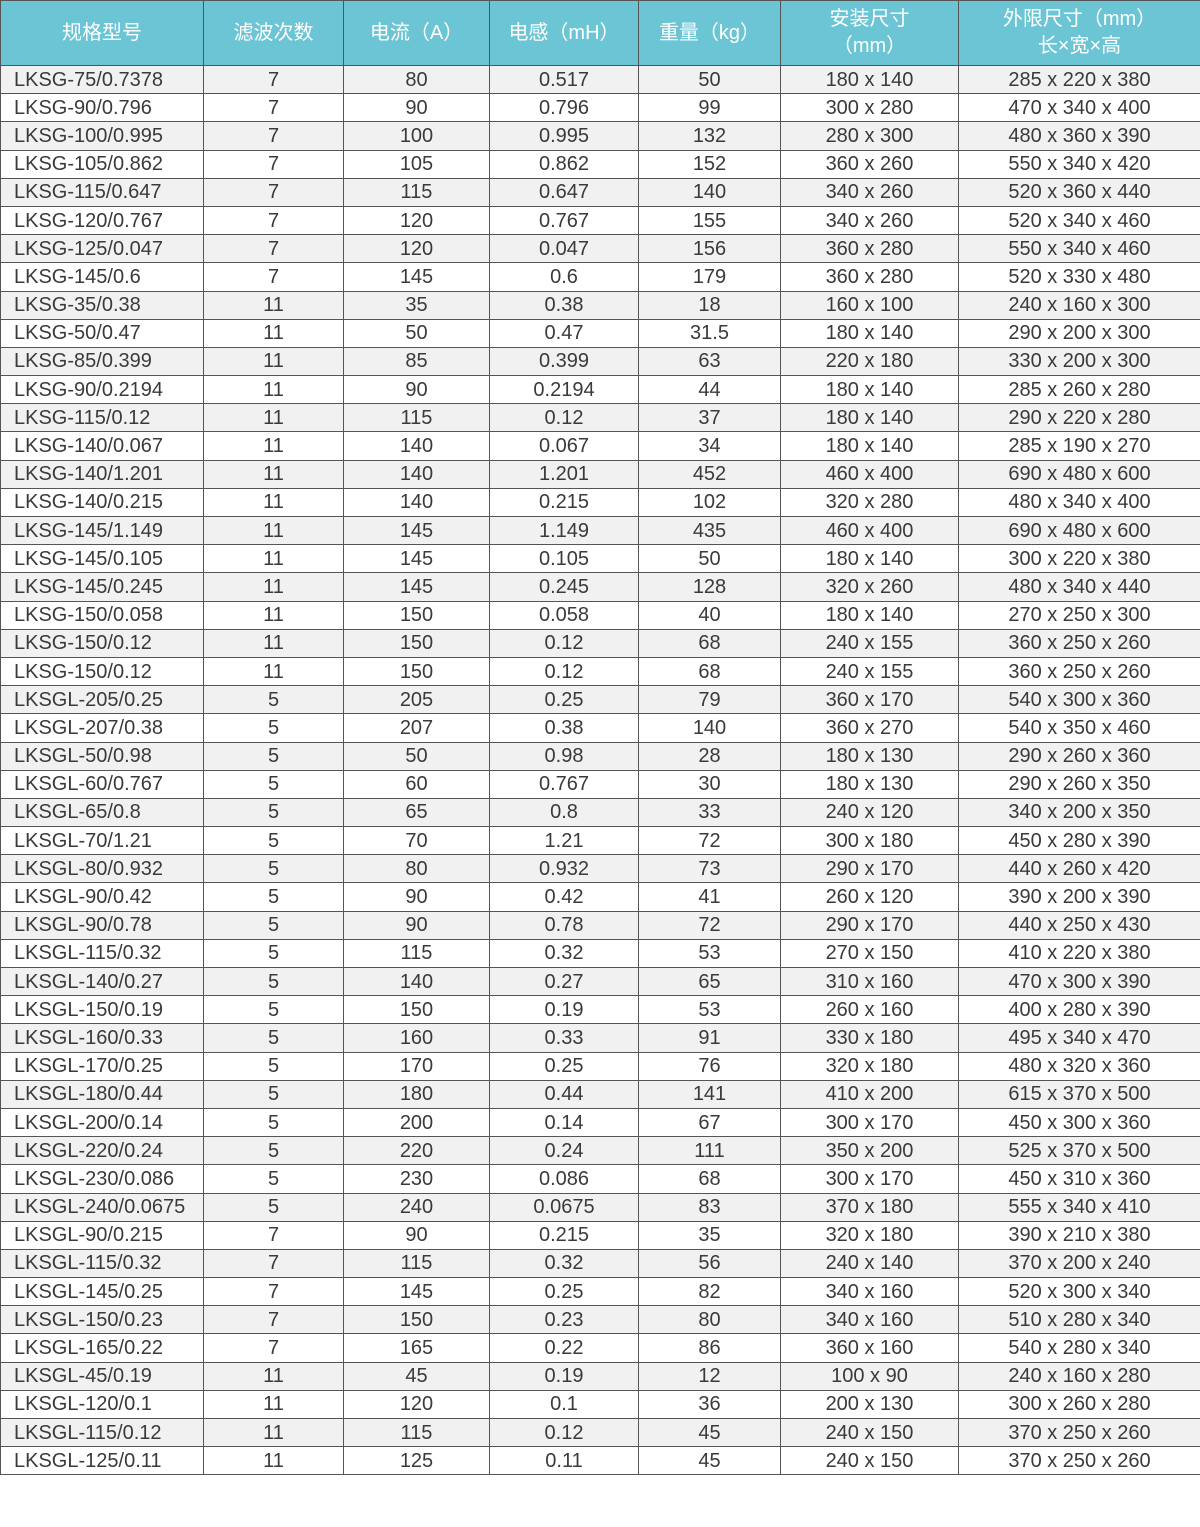 Image resolution: width=1200 pixels, height=1527 pixels. I want to click on cell-outer-size: 525 x 370 x 500, so click(1079, 1151).